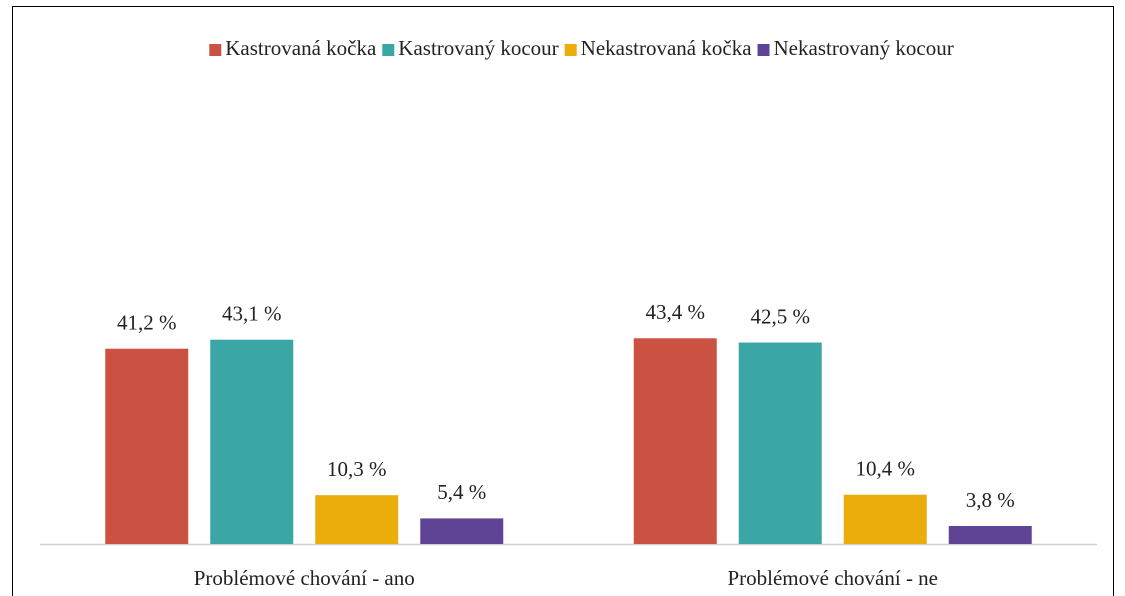 The width and height of the screenshot is (1125, 596). Describe the element at coordinates (781, 316) in the screenshot. I see `value-label: 42,5 %` at that location.